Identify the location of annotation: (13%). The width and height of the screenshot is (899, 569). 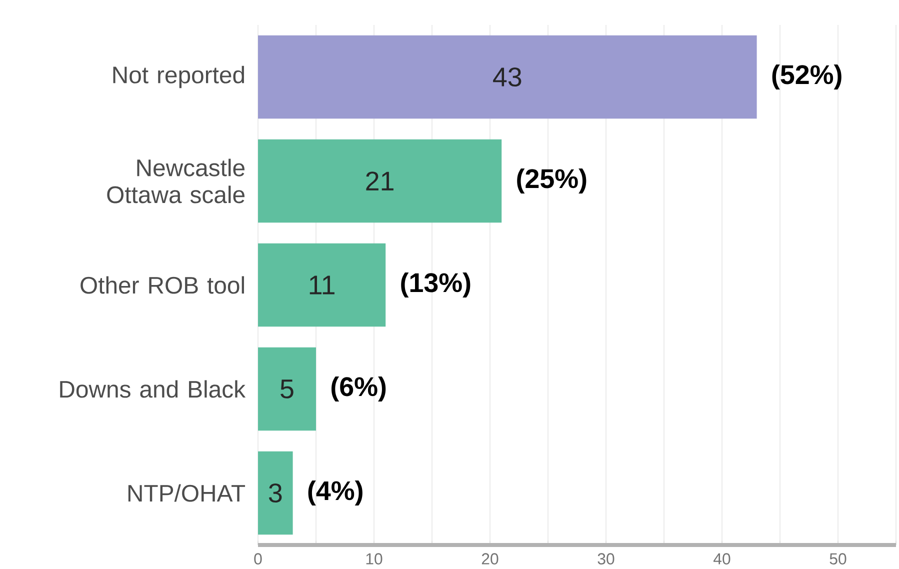
(435, 285).